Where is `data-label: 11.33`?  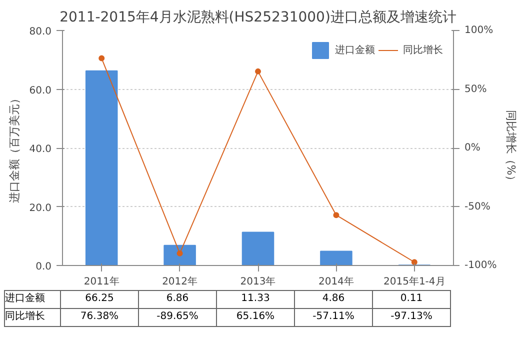
data-label: 11.33 is located at coordinates (255, 299).